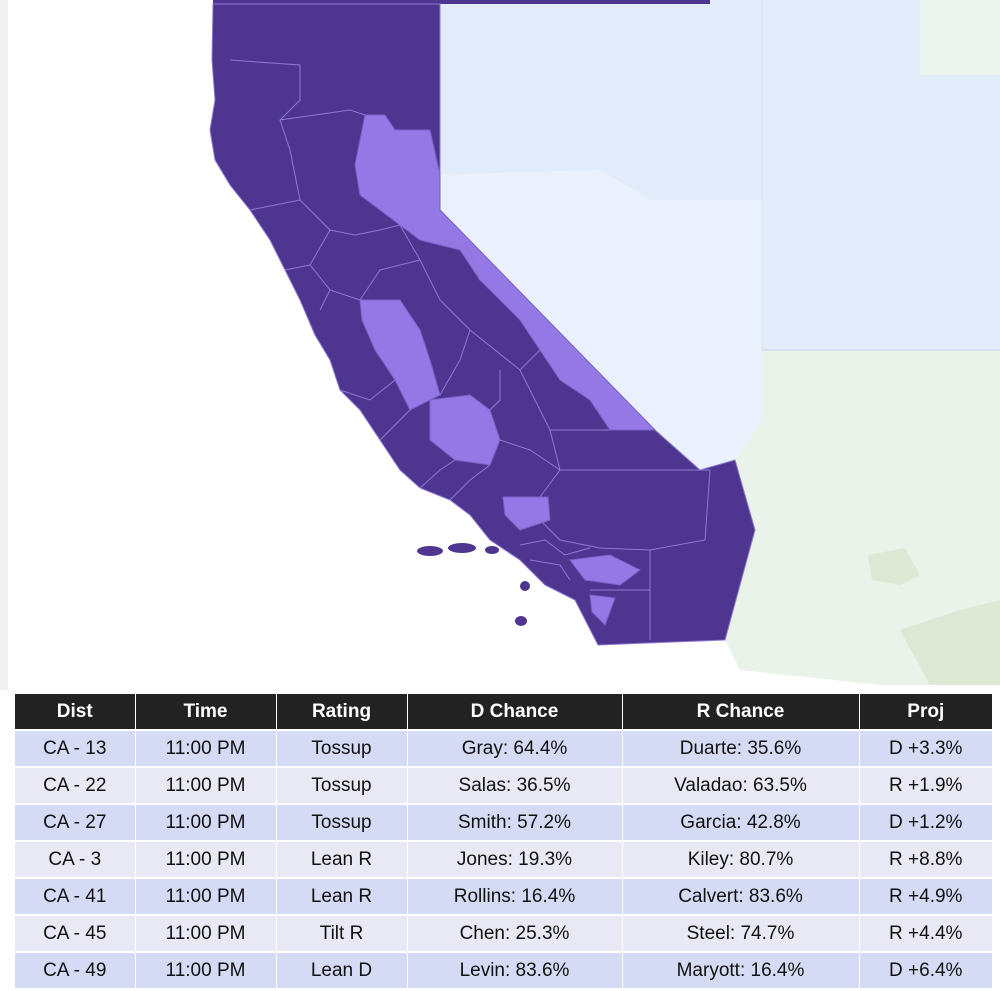  Describe the element at coordinates (75, 712) in the screenshot. I see `col-header-dist: Dist` at that location.